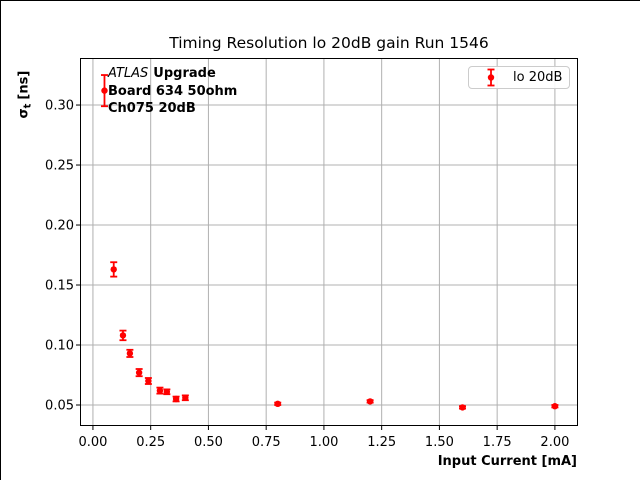  Describe the element at coordinates (439, 442) in the screenshot. I see `x-tick-label: 1.50` at that location.